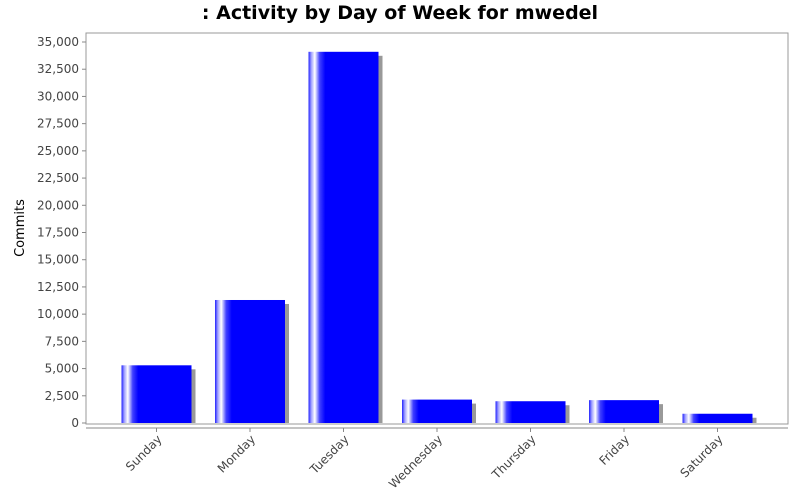 The width and height of the screenshot is (800, 500). Describe the element at coordinates (514, 457) in the screenshot. I see `x-tick-label: Thursday` at that location.